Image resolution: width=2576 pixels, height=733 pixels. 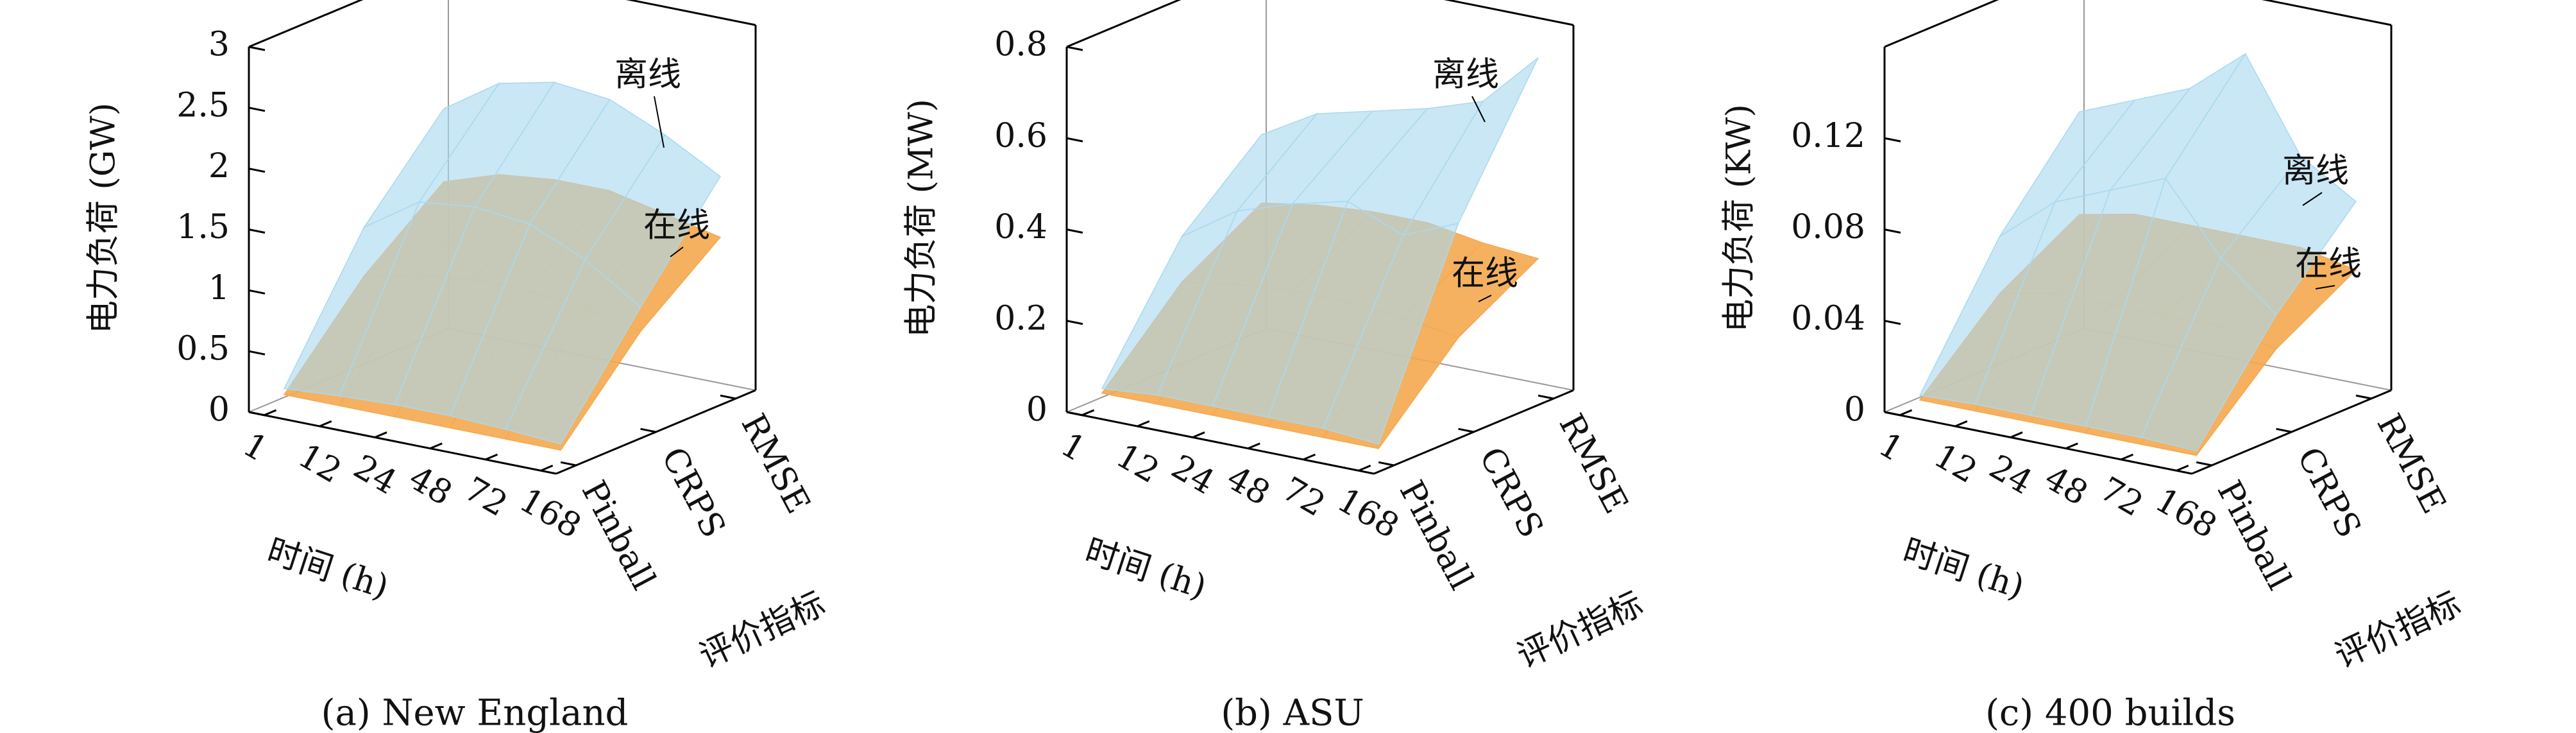 What do you see at coordinates (203, 105) in the screenshot?
I see `z-tick-label: 2.5` at bounding box center [203, 105].